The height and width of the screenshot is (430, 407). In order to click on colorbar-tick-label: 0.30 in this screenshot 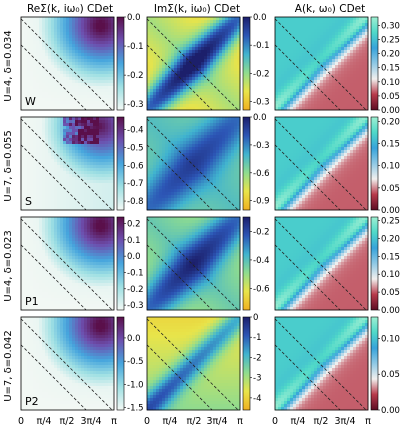, I will do `click(390, 26)`.